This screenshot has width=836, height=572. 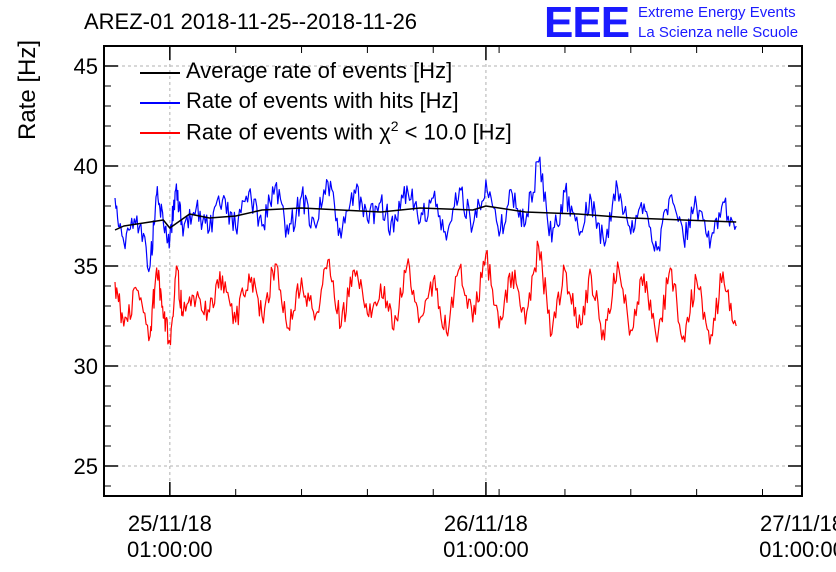 What do you see at coordinates (718, 32) in the screenshot?
I see `logo-line-2: La Scienza nelle Scuole` at bounding box center [718, 32].